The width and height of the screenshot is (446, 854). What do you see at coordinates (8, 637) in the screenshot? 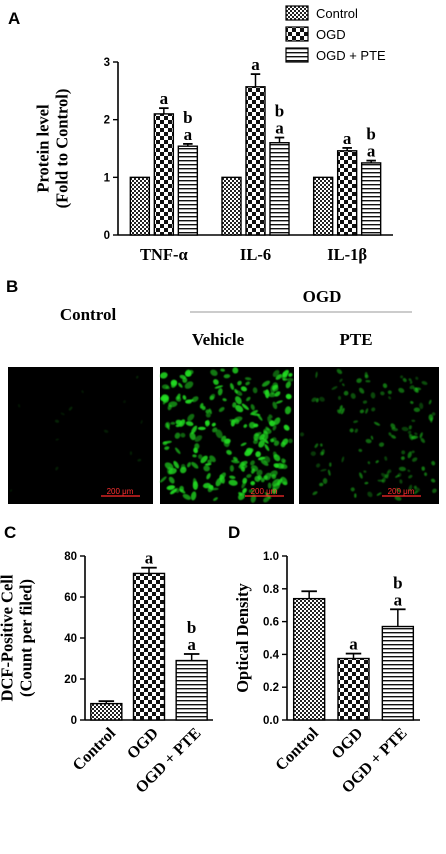
I see `y-axis-title: DCF-Positive Cell` at bounding box center [8, 637].